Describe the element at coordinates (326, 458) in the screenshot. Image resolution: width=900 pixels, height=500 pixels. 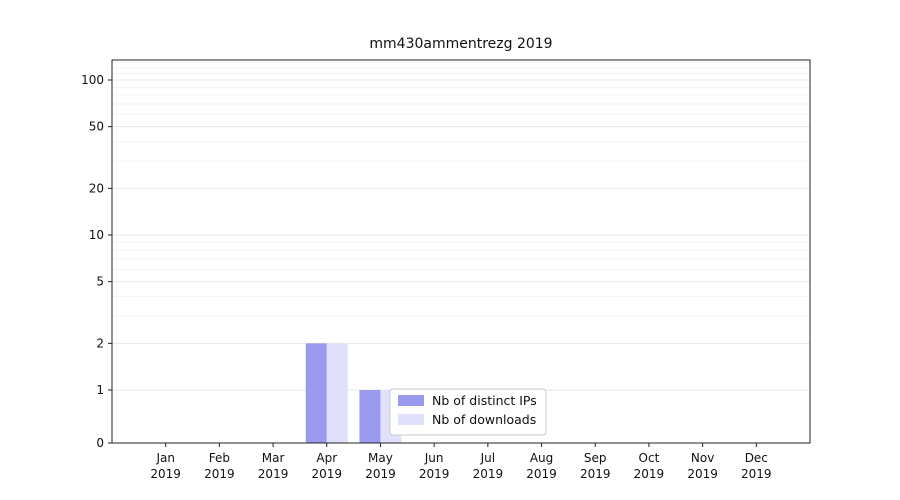
I see `x-tick-label-month: Apr` at that location.